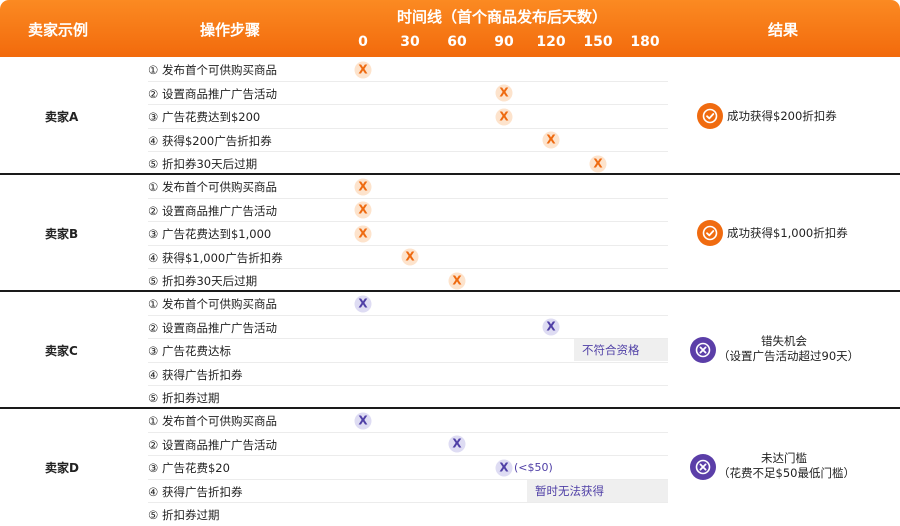 This screenshot has width=900, height=526. What do you see at coordinates (597, 490) in the screenshot?
I see `ineligible-status-box: 暂时无法获得` at bounding box center [597, 490].